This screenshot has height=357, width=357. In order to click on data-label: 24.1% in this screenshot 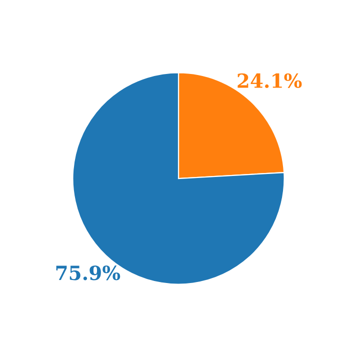, I will do `click(270, 80)`.